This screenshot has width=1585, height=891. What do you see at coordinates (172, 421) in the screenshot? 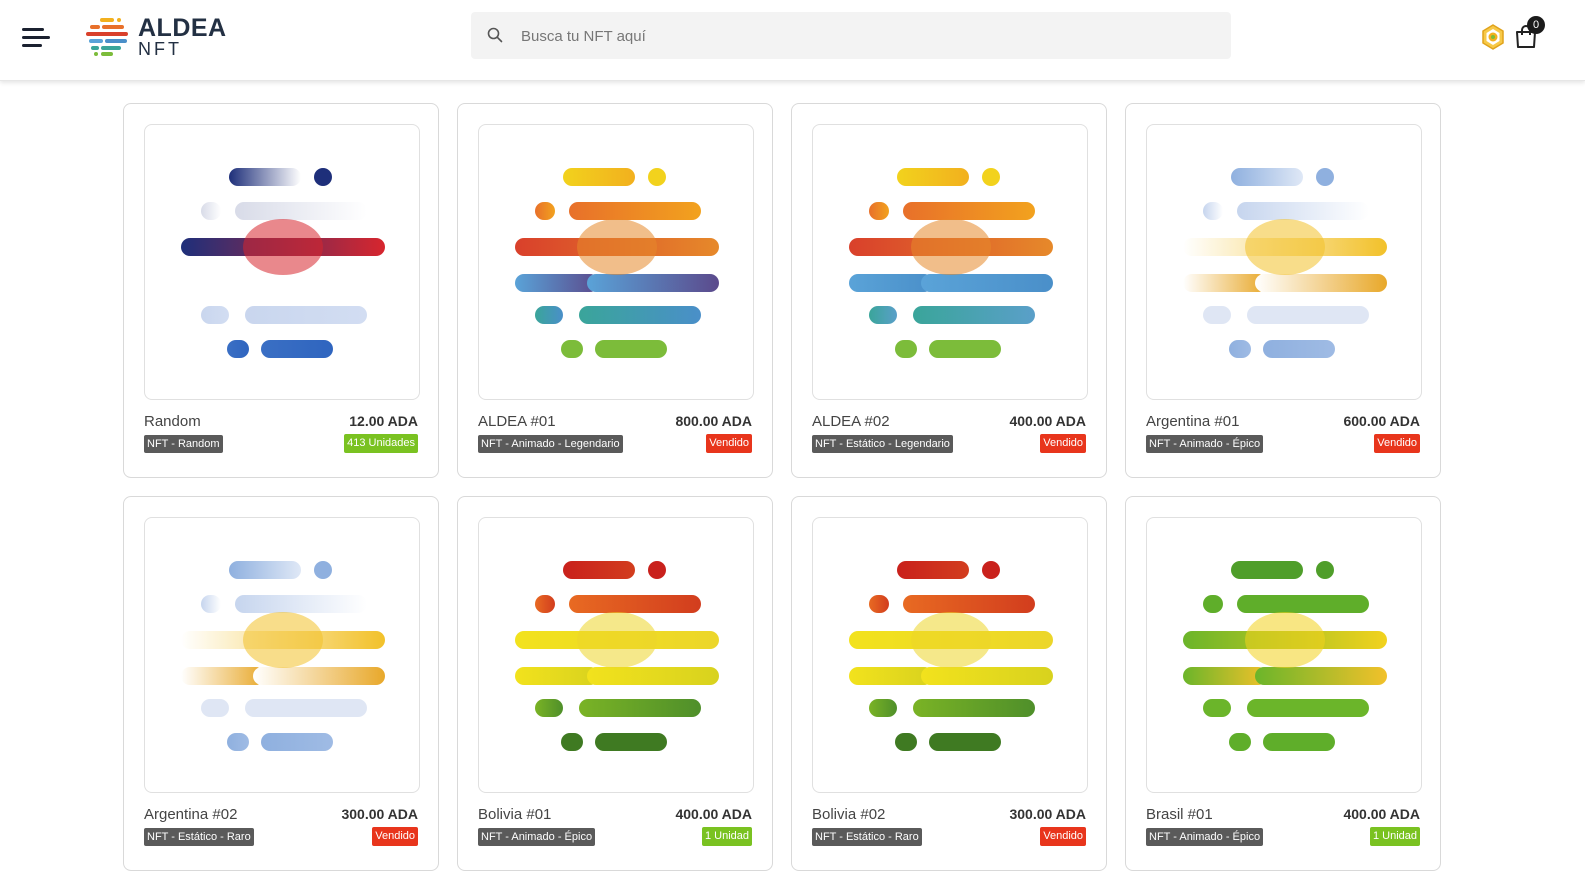
I see `nft-name: Random` at bounding box center [172, 421].